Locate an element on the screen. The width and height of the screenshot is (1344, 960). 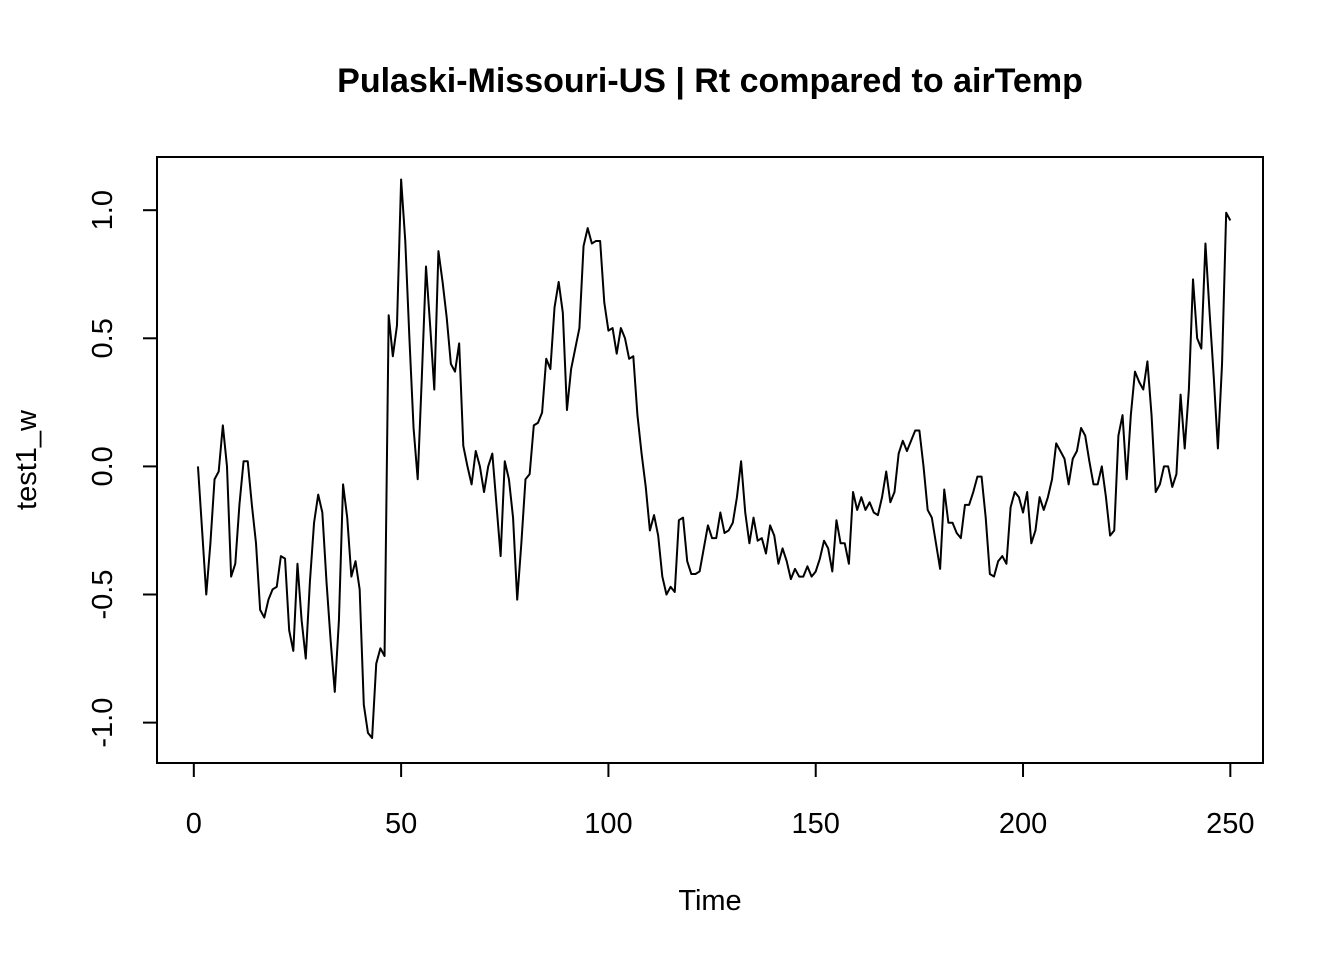
x-axis: 0 50 100 150 200 250 is located at coordinates (720, 801).